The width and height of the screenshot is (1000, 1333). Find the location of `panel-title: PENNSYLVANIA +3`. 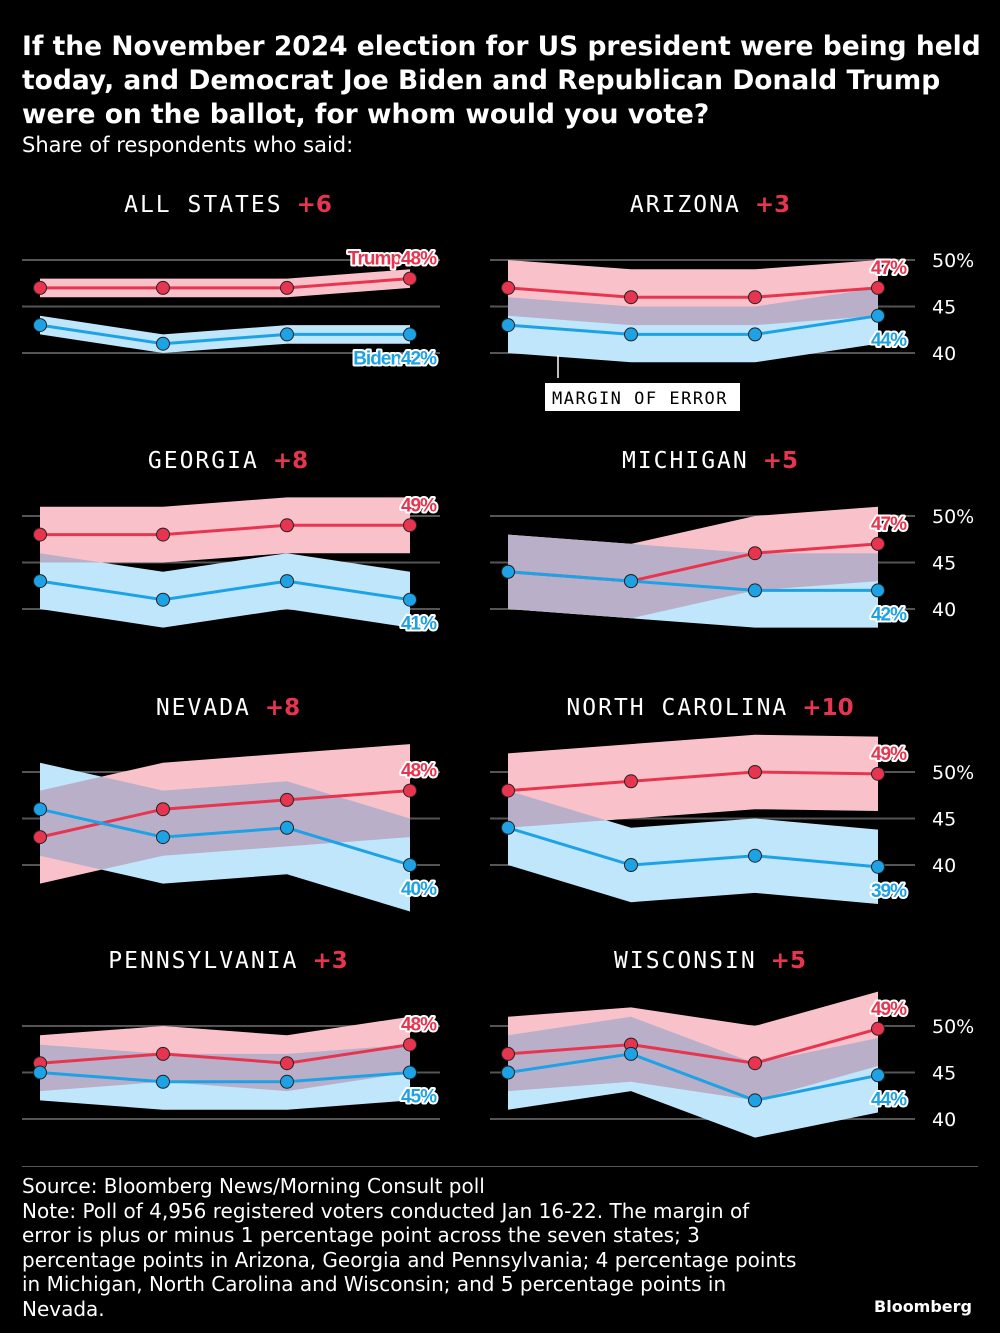

panel-title: PENNSYLVANIA +3 is located at coordinates (227, 961).